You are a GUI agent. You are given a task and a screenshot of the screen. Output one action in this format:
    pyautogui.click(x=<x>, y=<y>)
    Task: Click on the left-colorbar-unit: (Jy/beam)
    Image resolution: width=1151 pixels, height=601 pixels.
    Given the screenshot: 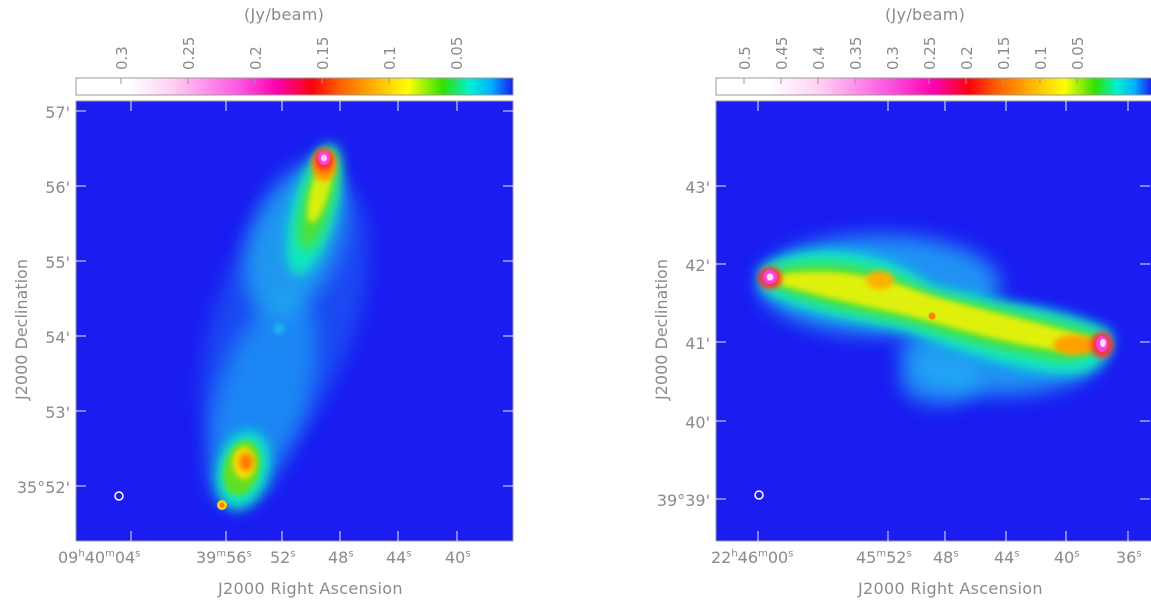 What is the action you would take?
    pyautogui.click(x=284, y=14)
    